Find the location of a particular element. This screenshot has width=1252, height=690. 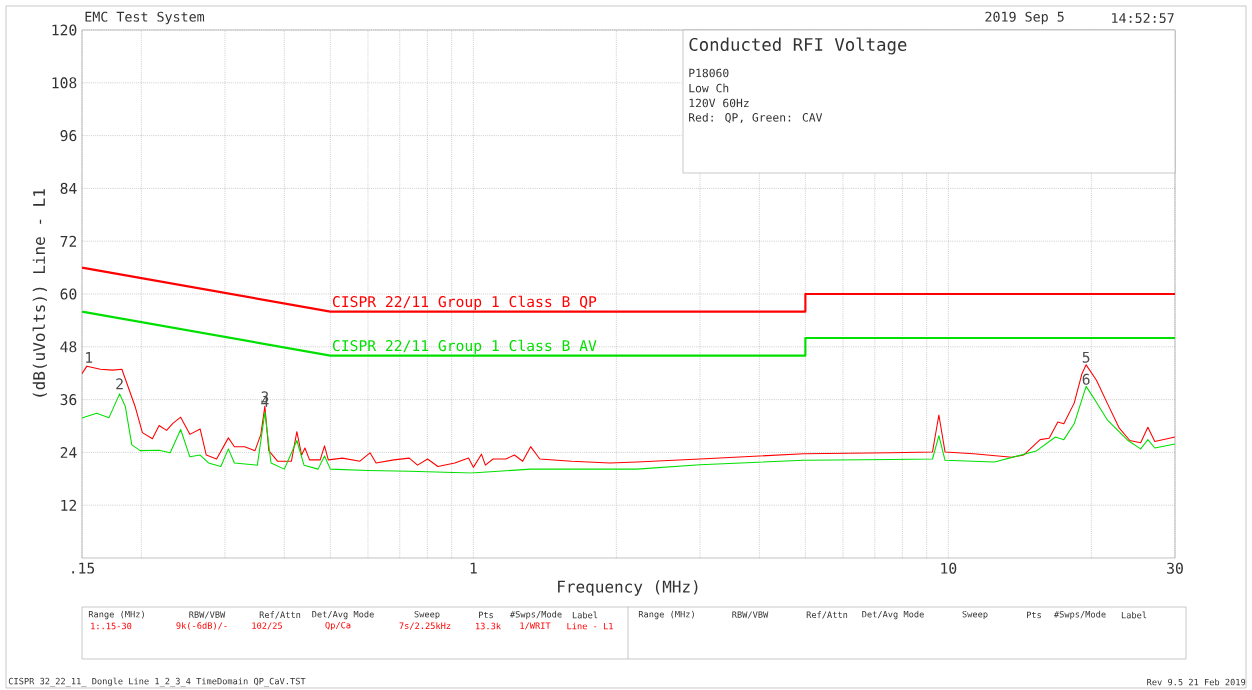

x-tick-label: 10 is located at coordinates (949, 568).